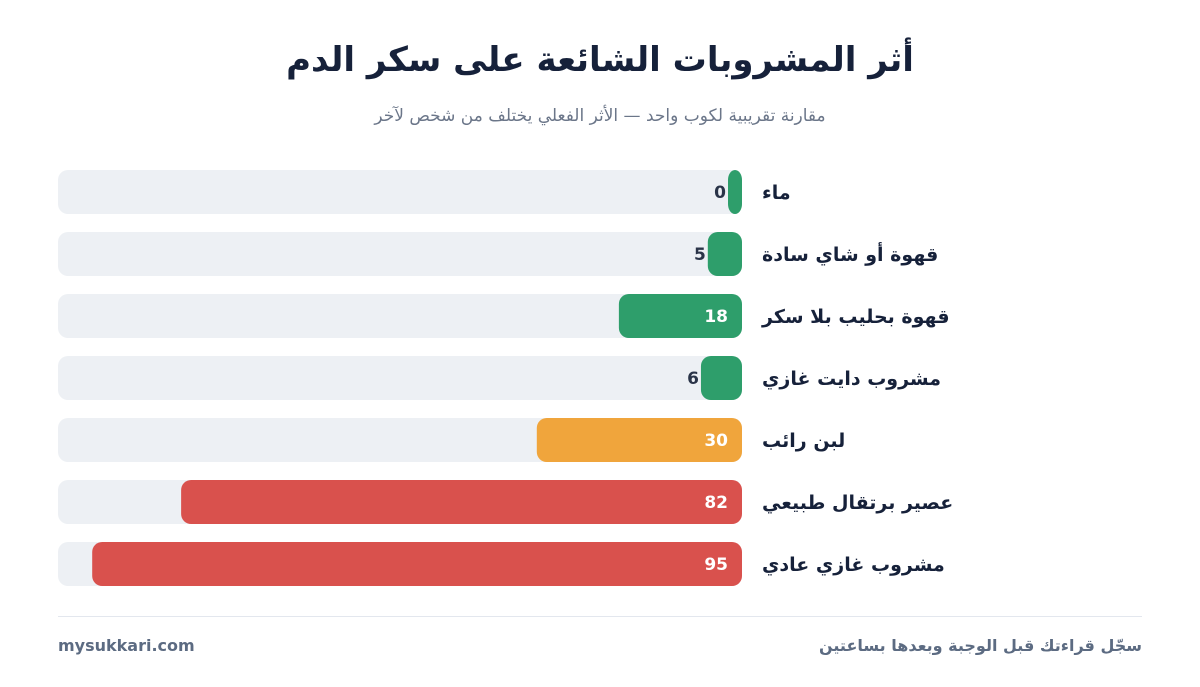  What do you see at coordinates (851, 379) in the screenshot?
I see `category-label: مشروب دايت غازي` at bounding box center [851, 379].